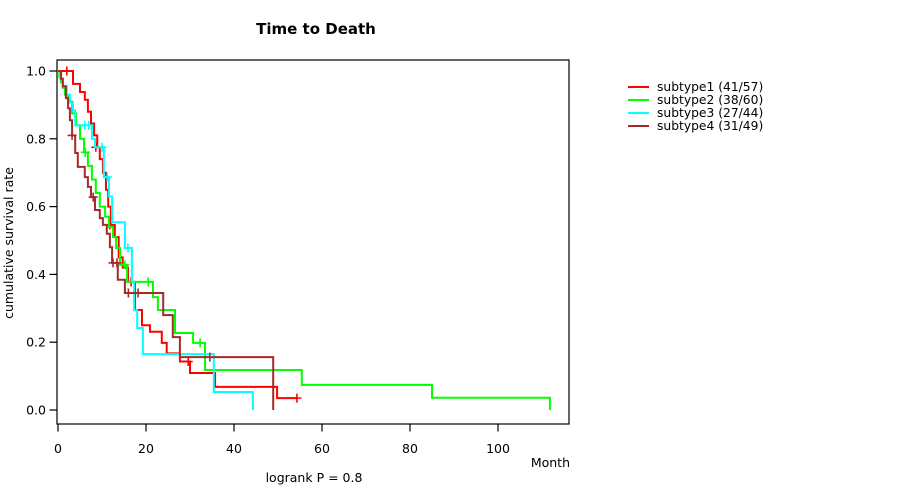 This screenshot has height=500, width=900. Describe the element at coordinates (550, 462) in the screenshot. I see `x-axis-title: Month` at that location.